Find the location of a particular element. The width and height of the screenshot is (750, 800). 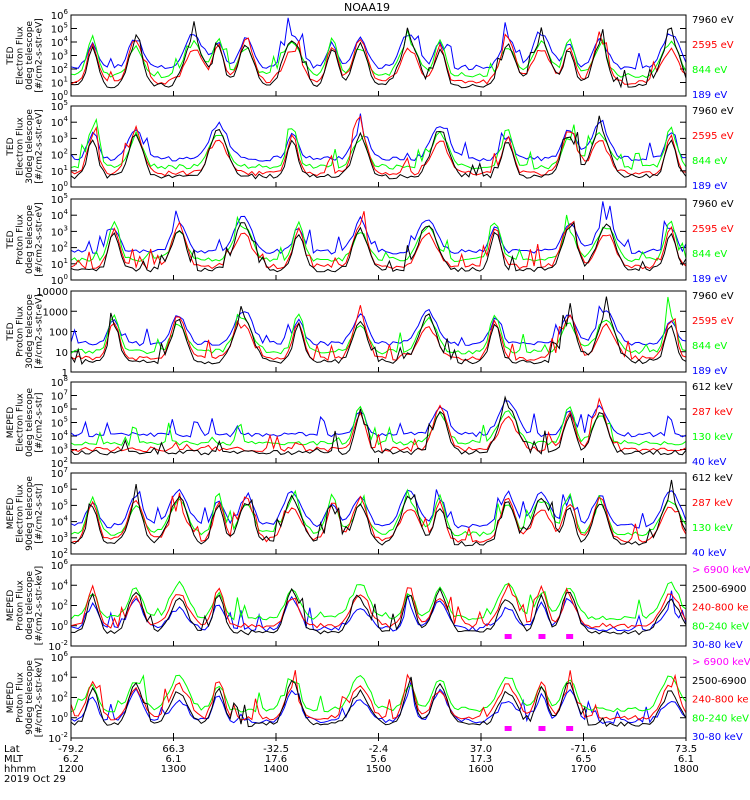

footer-value: 6.1 is located at coordinates (174, 759).